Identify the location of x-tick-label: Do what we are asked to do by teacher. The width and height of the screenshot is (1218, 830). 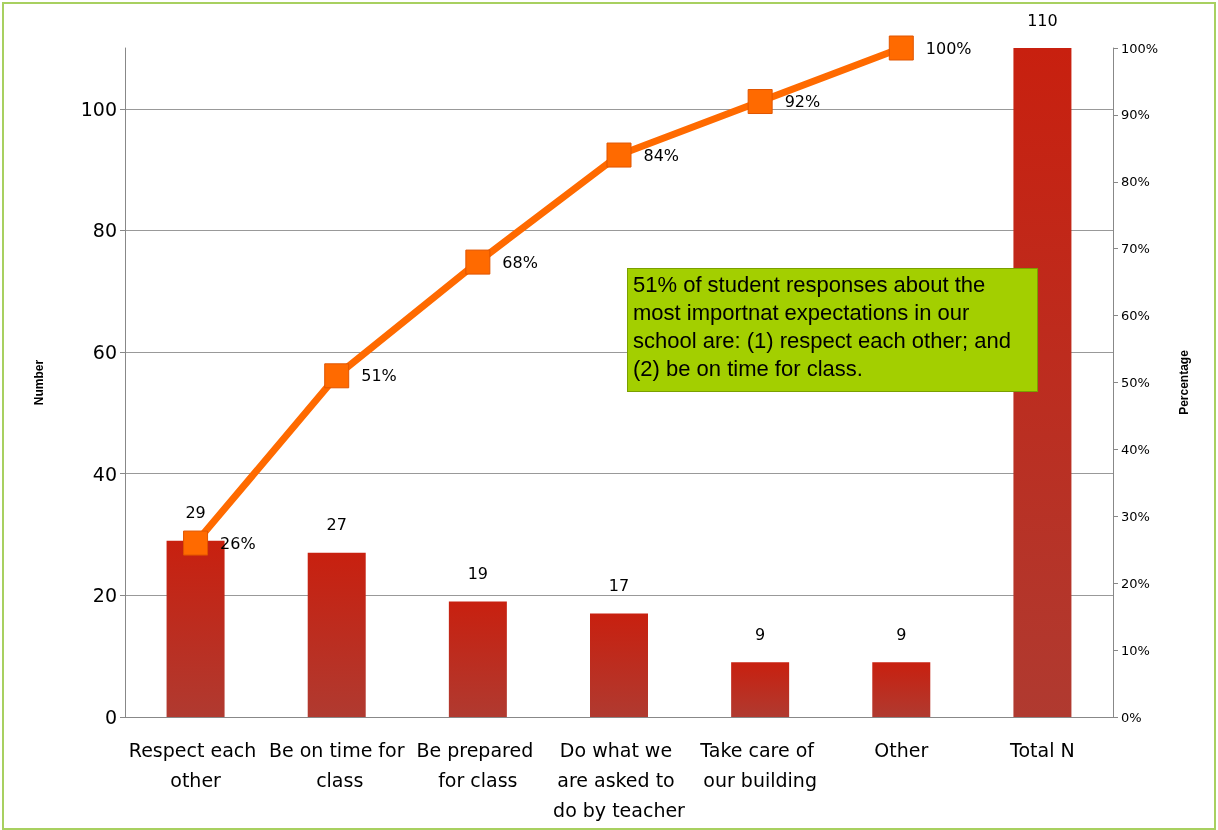
(619, 780).